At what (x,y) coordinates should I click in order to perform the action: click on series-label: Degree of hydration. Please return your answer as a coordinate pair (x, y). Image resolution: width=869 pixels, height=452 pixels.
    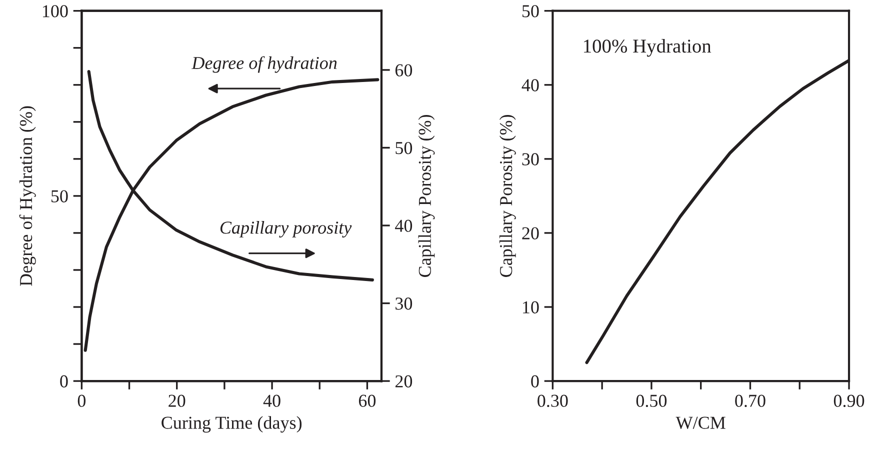
    Looking at the image, I should click on (264, 64).